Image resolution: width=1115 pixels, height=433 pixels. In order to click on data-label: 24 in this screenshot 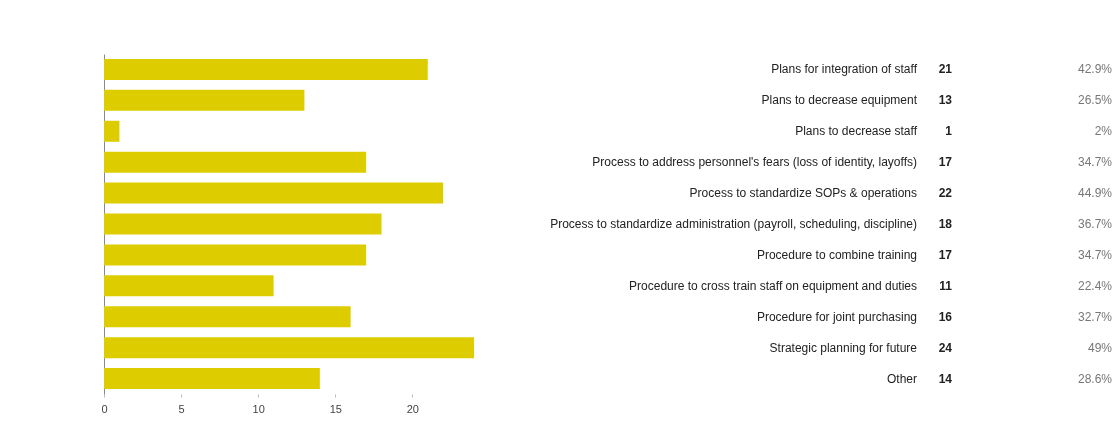, I will do `click(945, 347)`.